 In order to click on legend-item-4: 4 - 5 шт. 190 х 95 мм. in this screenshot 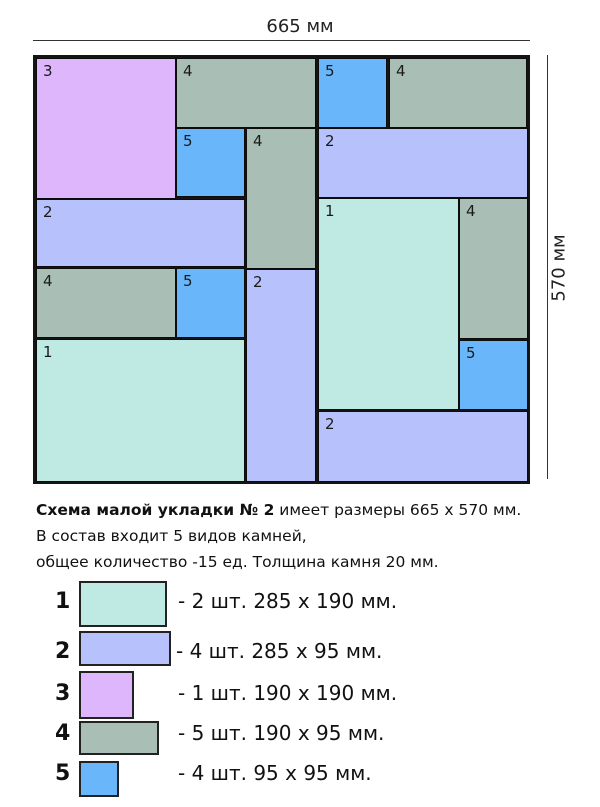, I will do `click(300, 742)`.